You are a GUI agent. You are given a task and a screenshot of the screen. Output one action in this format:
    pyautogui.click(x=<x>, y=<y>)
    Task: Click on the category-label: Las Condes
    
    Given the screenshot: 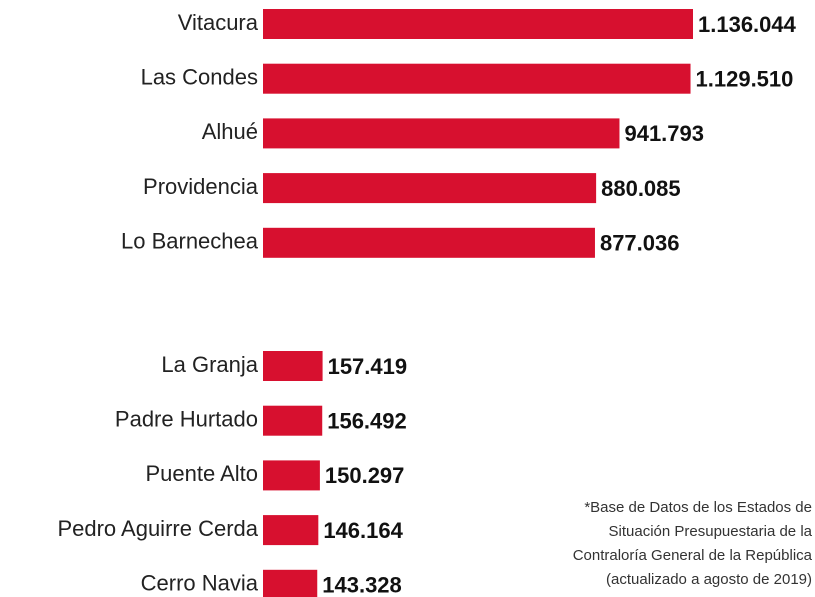 What is the action you would take?
    pyautogui.click(x=199, y=77)
    